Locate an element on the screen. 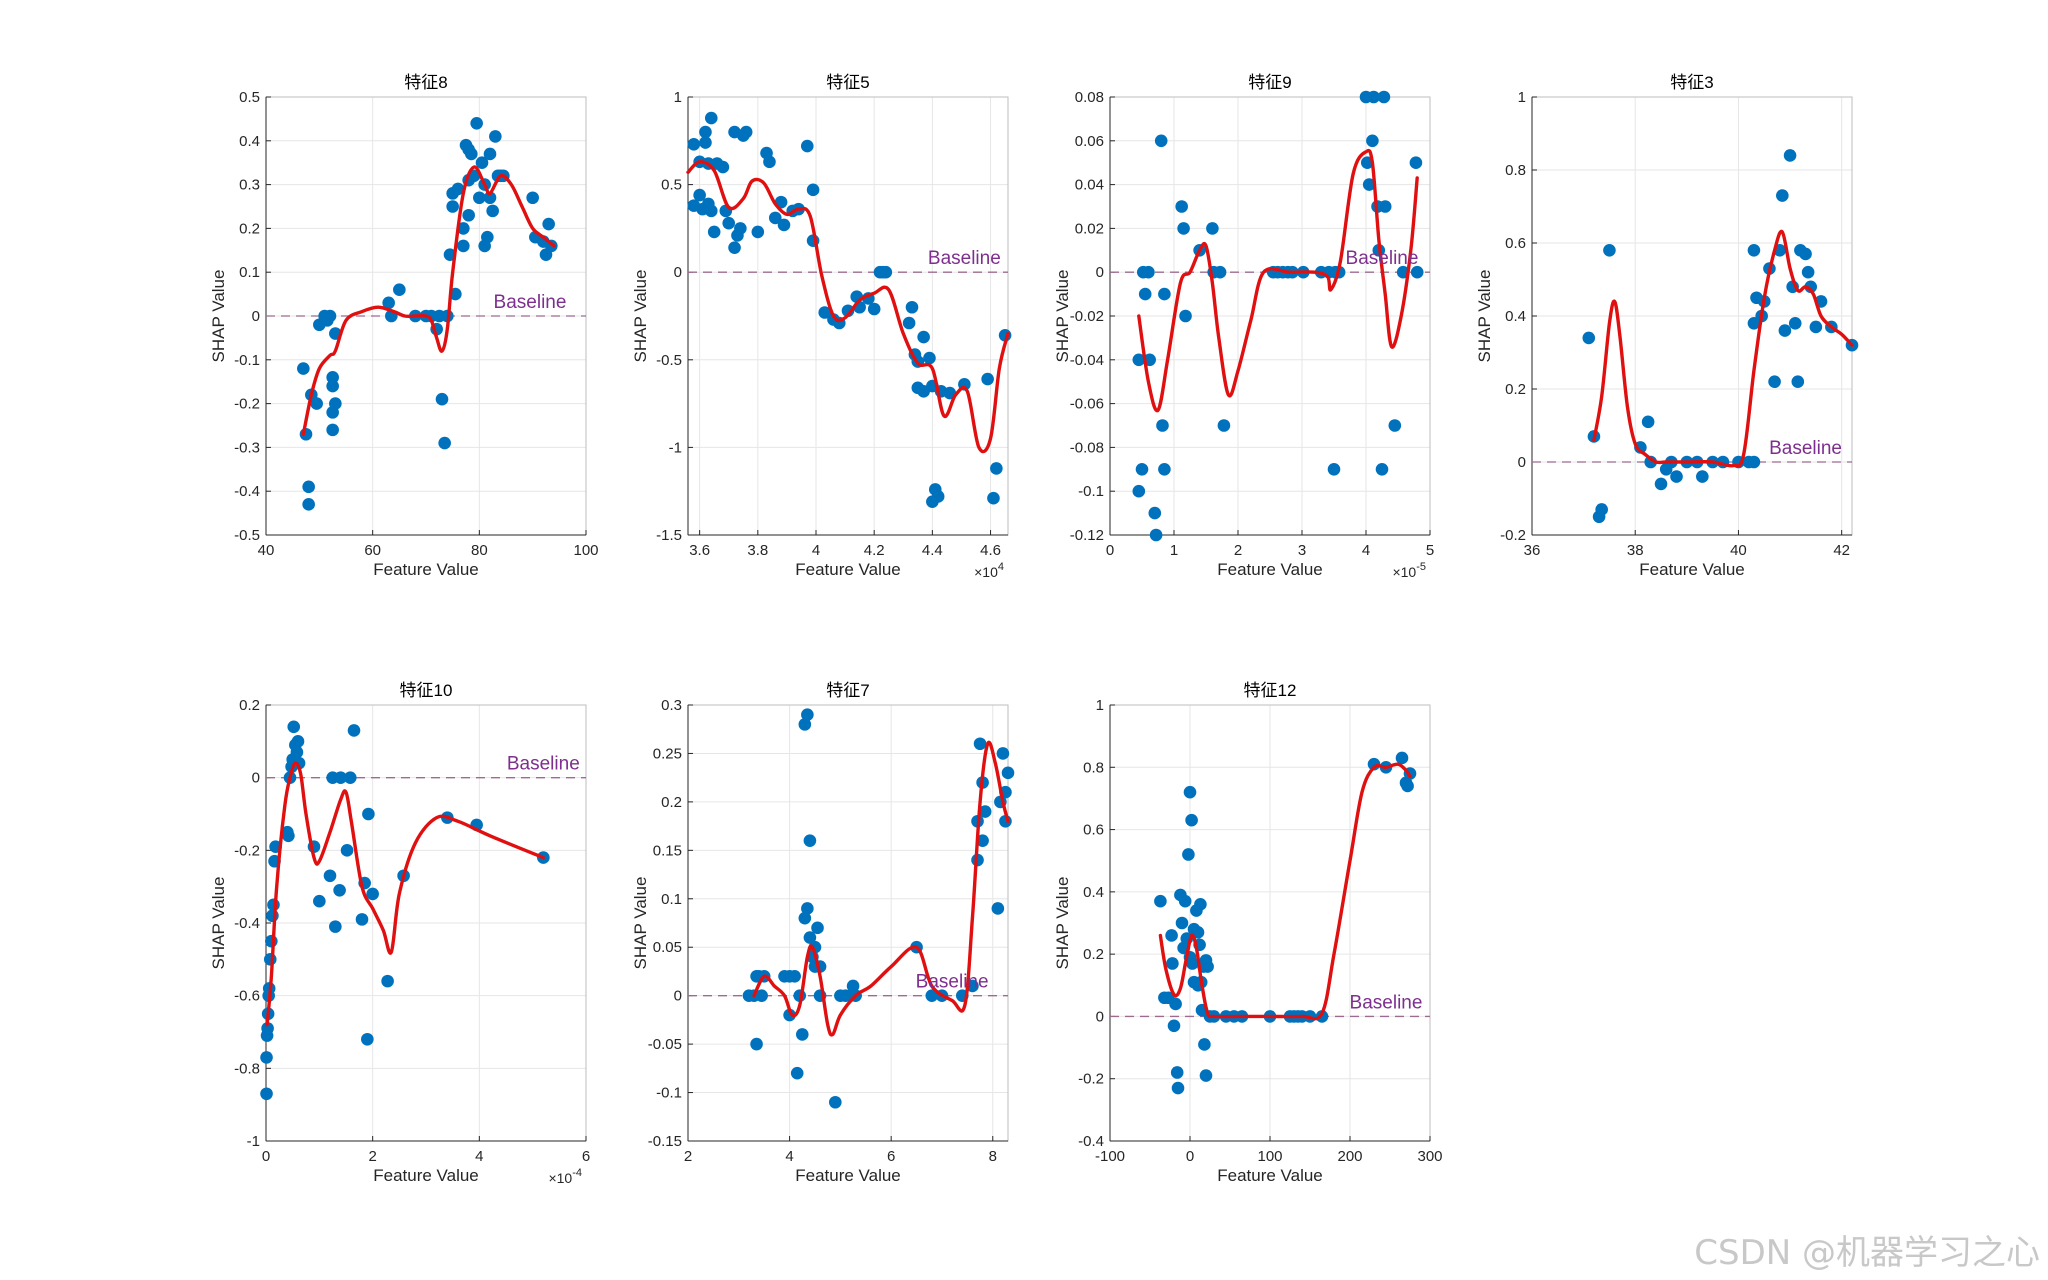  y-tick-label: 0.06 is located at coordinates (1089, 141).